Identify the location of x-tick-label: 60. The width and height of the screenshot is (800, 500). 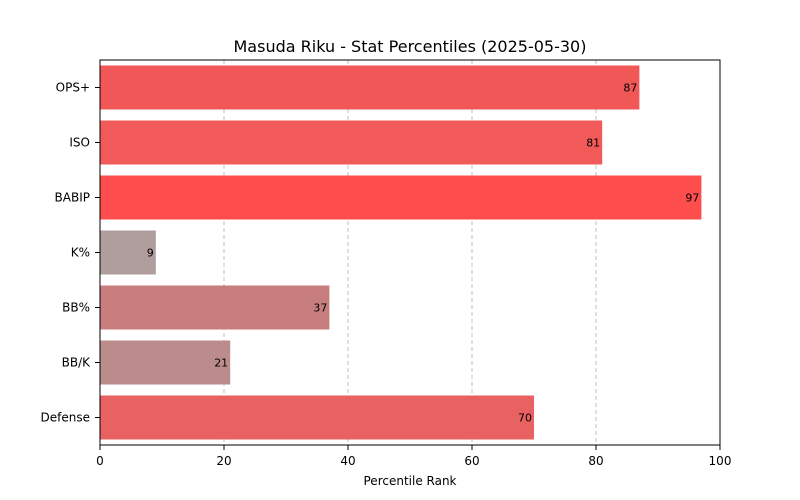
(471, 461).